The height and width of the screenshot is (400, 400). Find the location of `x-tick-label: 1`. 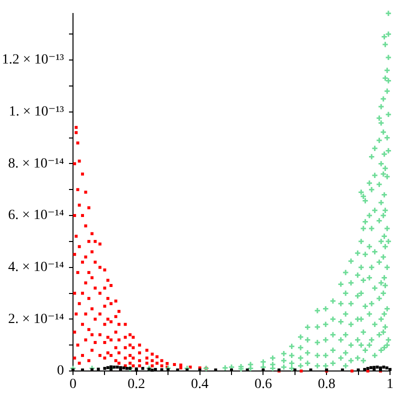

x-tick-label: 1 is located at coordinates (390, 384).